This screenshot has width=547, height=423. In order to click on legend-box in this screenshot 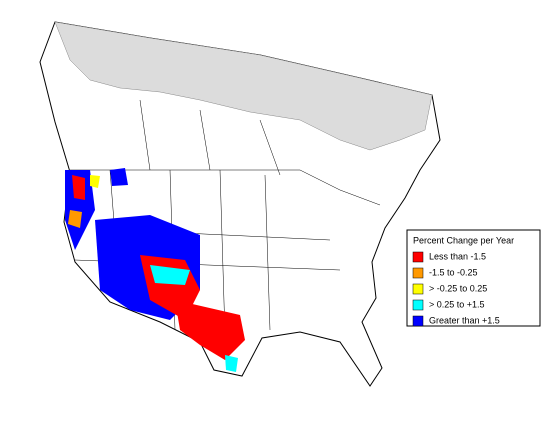, I will do `click(473, 278)`.